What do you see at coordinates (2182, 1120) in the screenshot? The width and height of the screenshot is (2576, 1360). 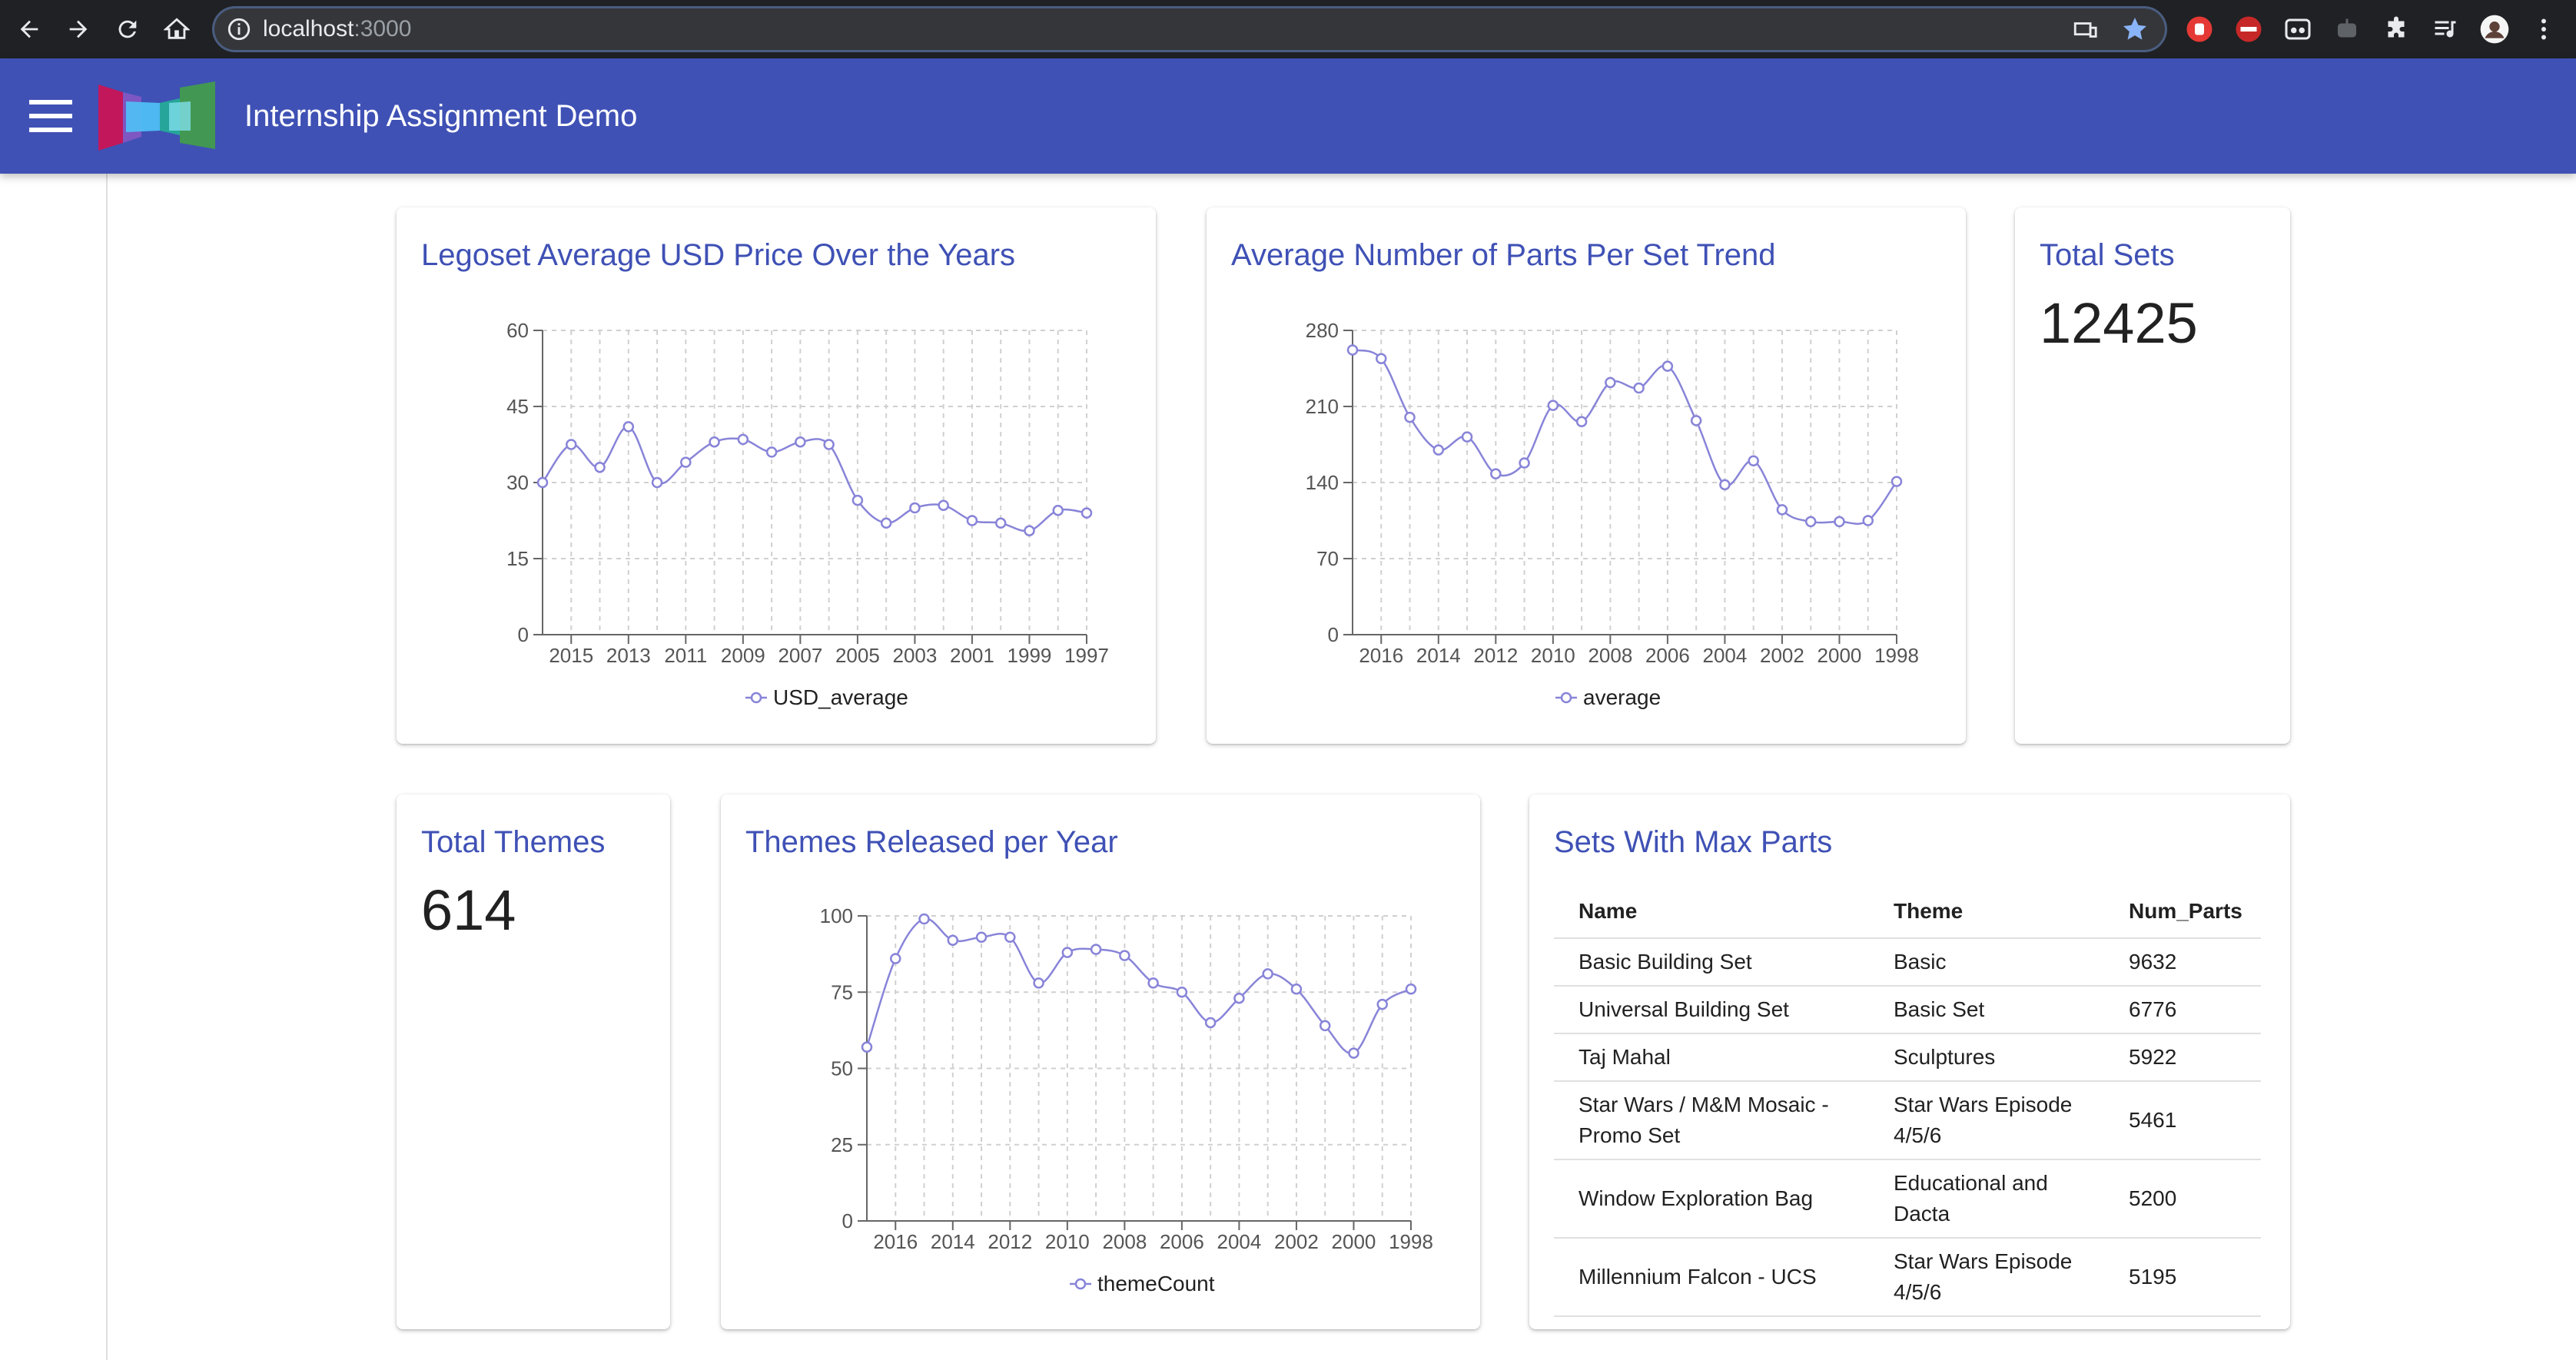 I see `cell-num-parts: 5461` at bounding box center [2182, 1120].